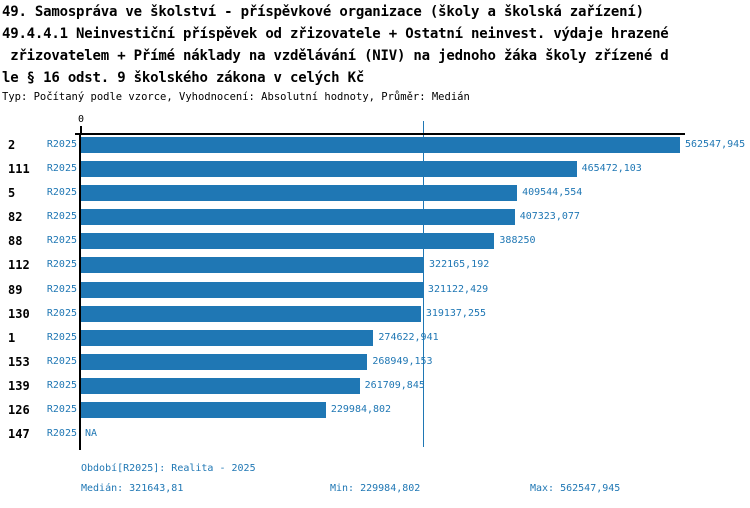 This screenshot has width=750, height=508. Describe the element at coordinates (375, 488) in the screenshot. I see `footer-min-stat: Min: 229984,802` at that location.